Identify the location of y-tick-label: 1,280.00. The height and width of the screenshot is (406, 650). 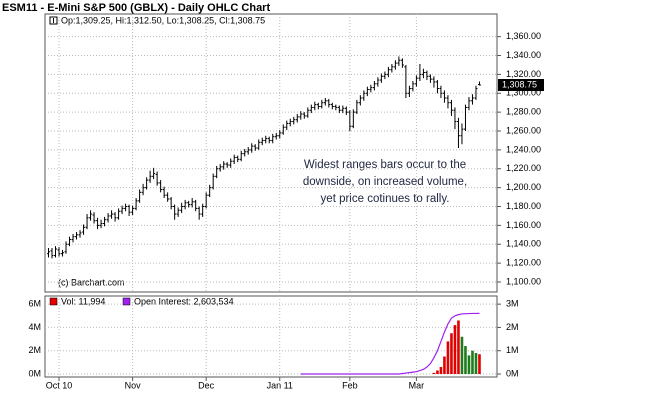
(523, 112).